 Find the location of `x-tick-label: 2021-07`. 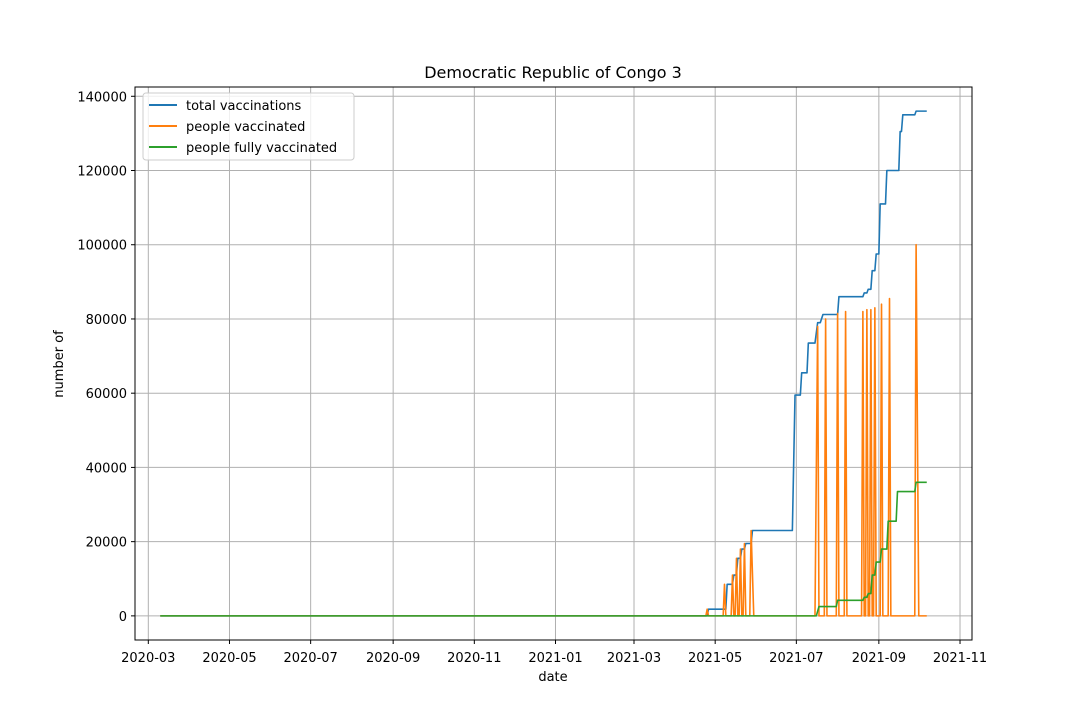

x-tick-label: 2021-07 is located at coordinates (796, 658).